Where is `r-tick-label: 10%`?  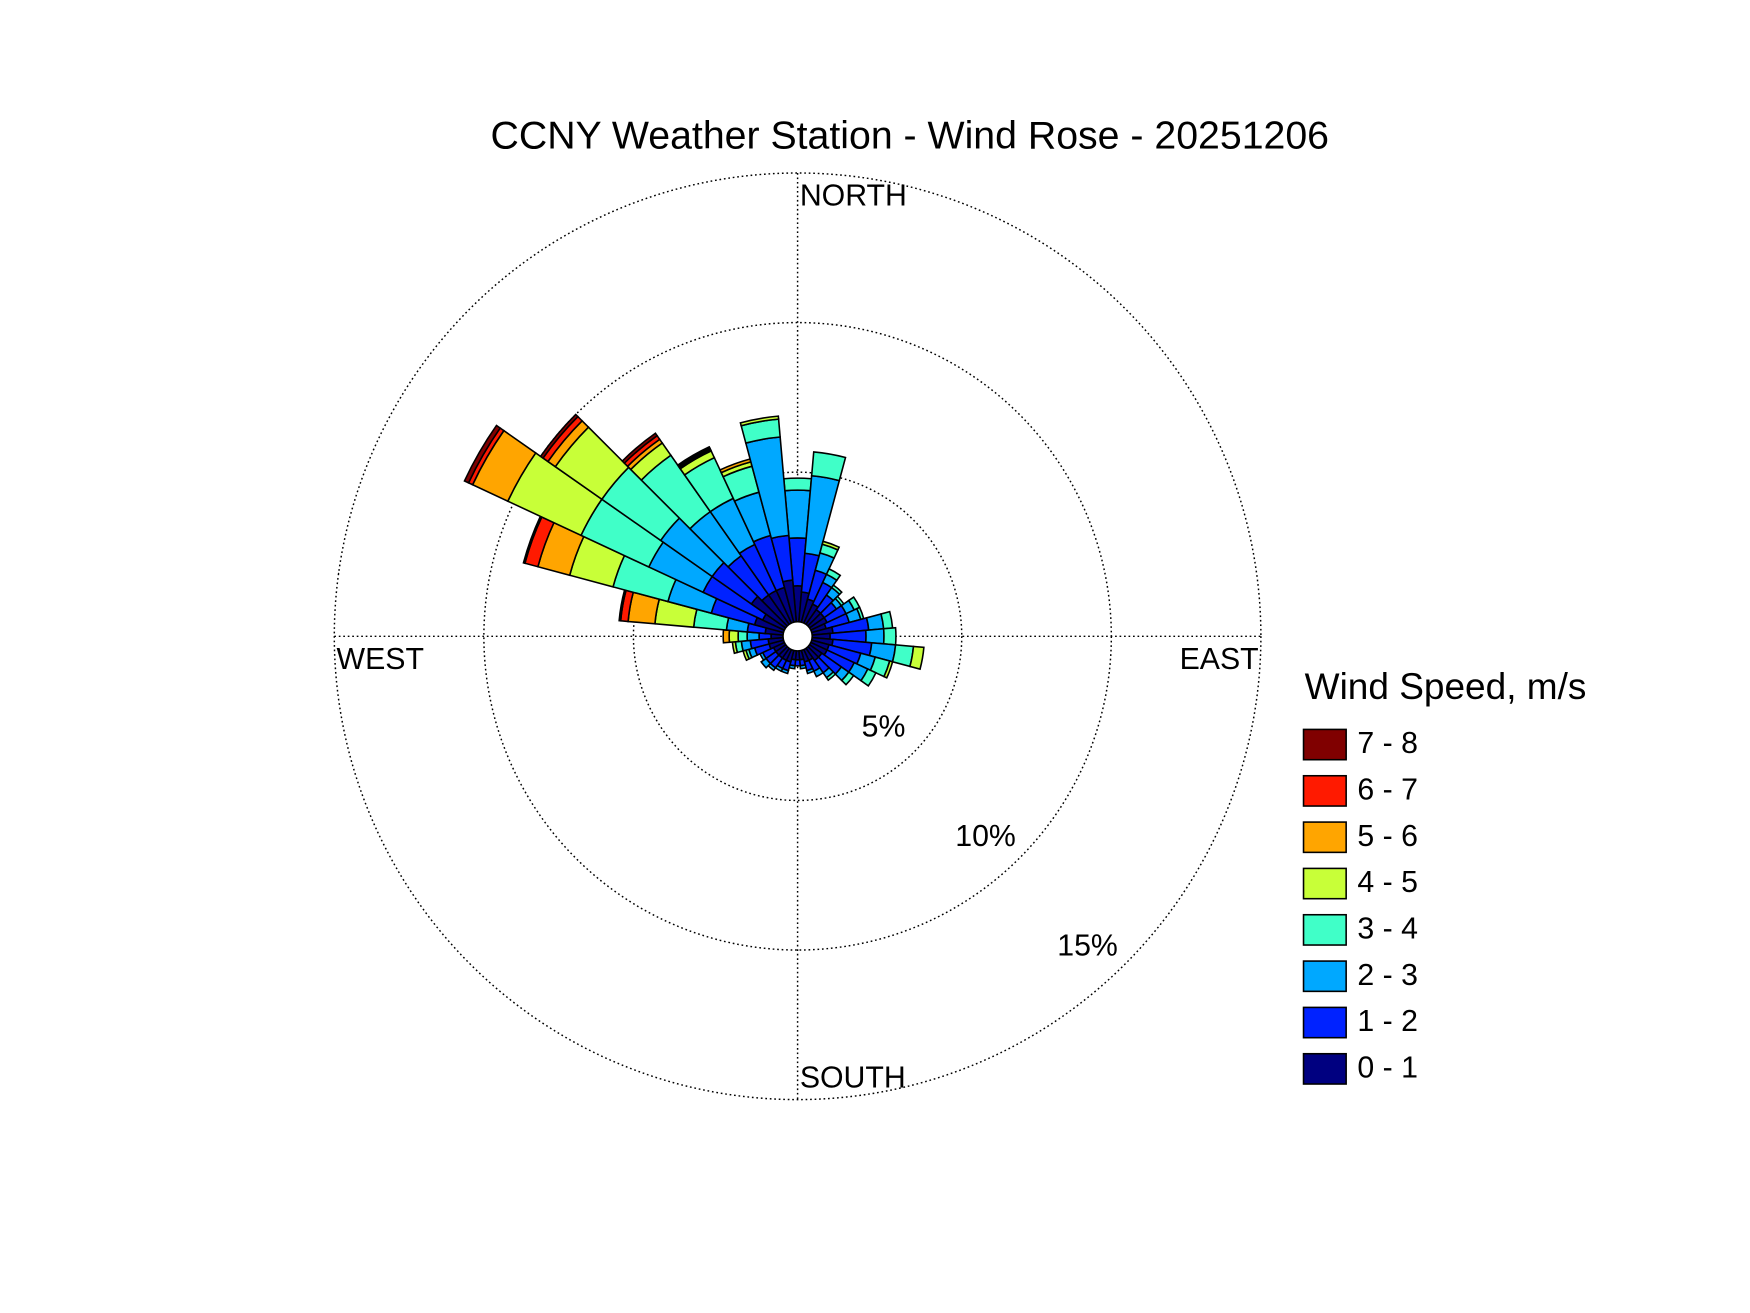
r-tick-label: 10% is located at coordinates (985, 836).